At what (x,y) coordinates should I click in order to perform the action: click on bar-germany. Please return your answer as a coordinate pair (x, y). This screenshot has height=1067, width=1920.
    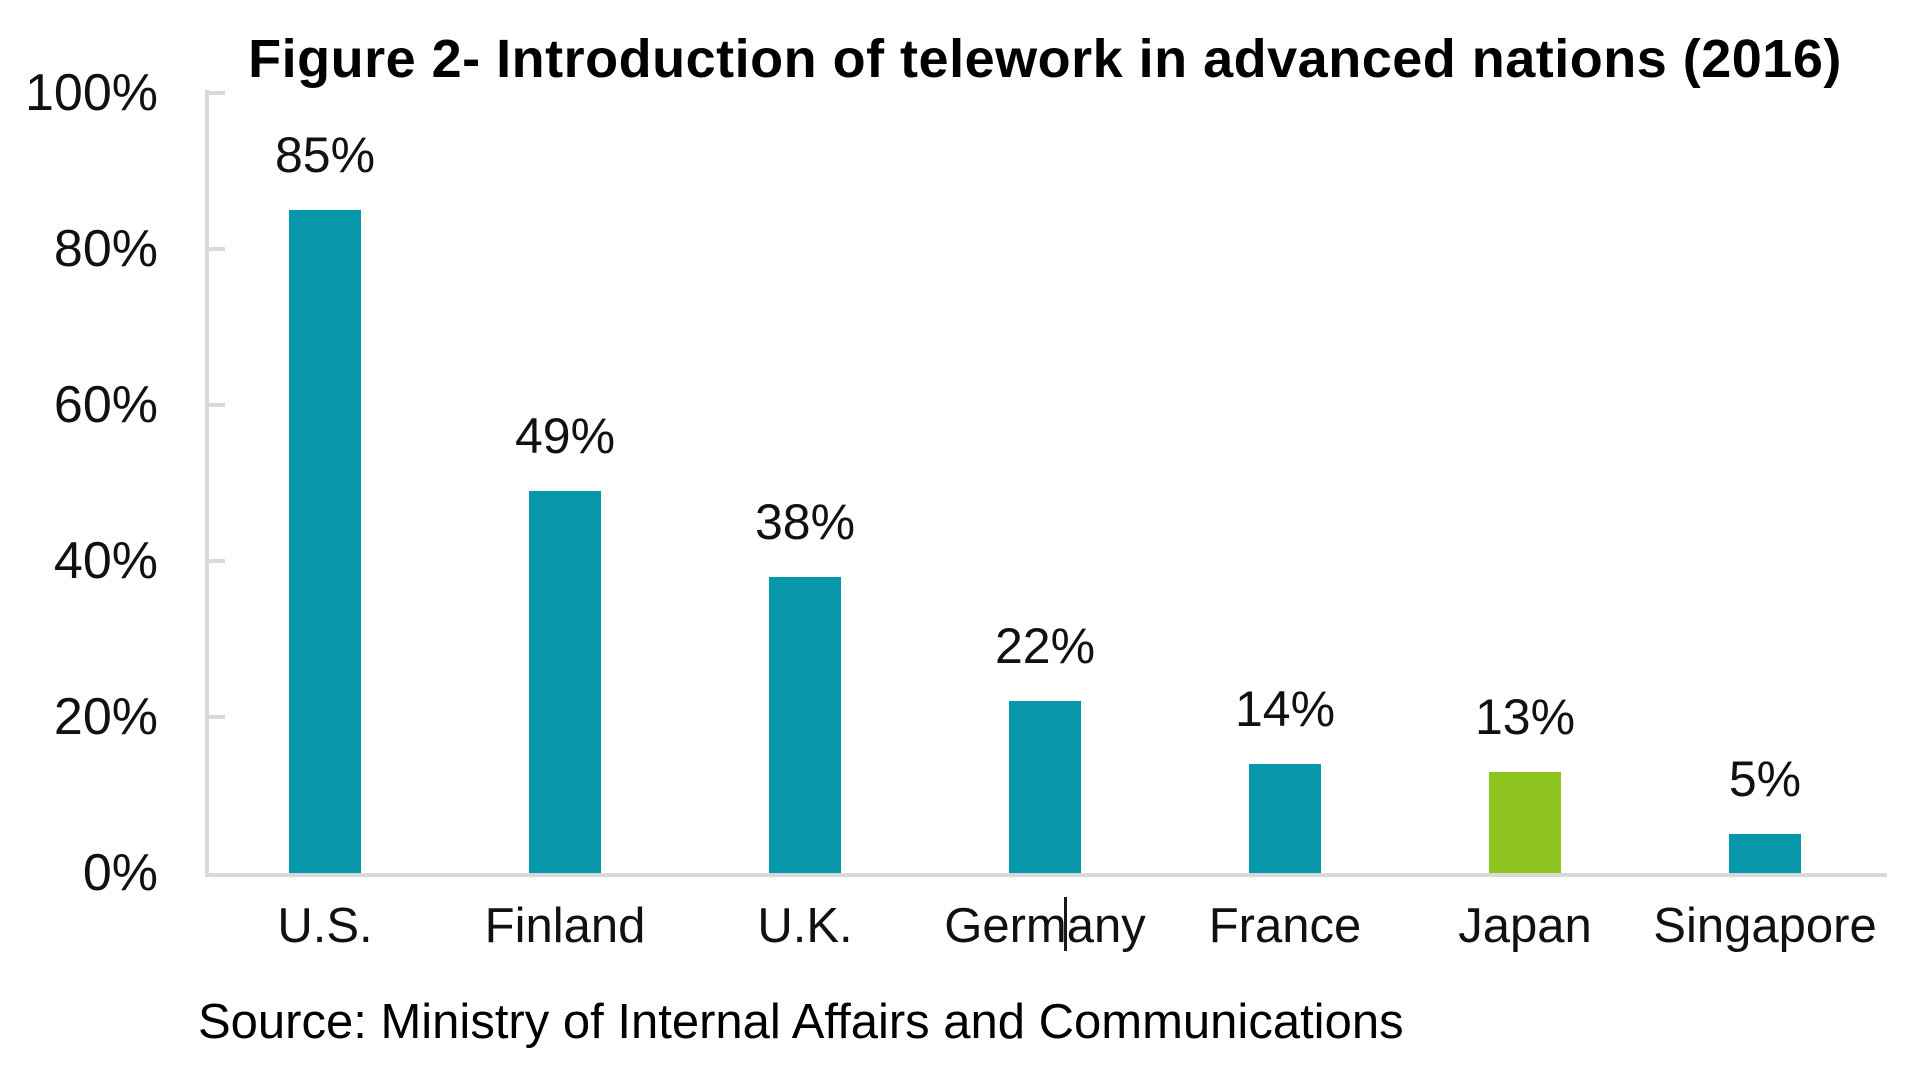
    Looking at the image, I should click on (1045, 787).